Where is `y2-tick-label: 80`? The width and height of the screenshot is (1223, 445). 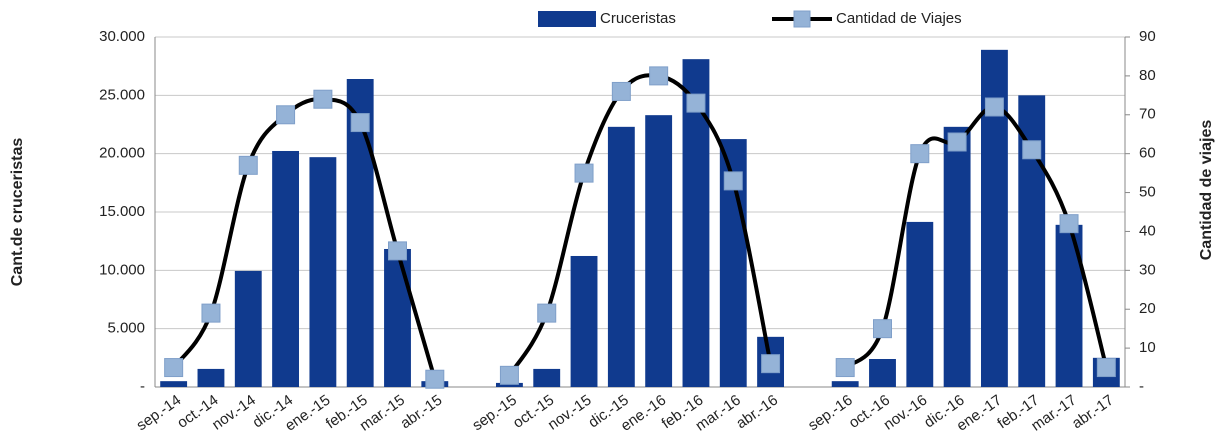
y2-tick-label: 80 is located at coordinates (1147, 75).